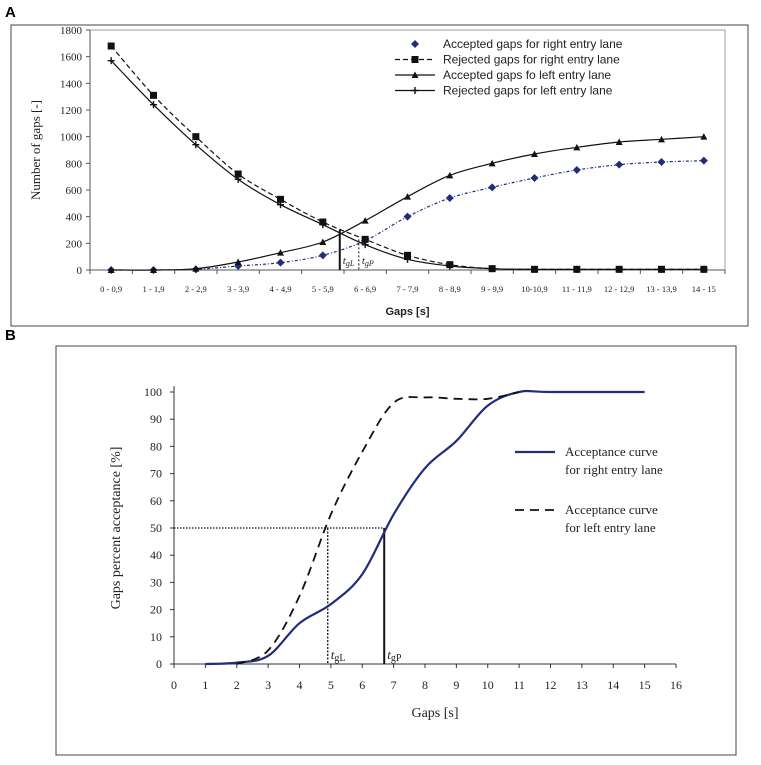 The width and height of the screenshot is (761, 765). I want to click on x-tick-label-a: 14 - 15, so click(704, 289).